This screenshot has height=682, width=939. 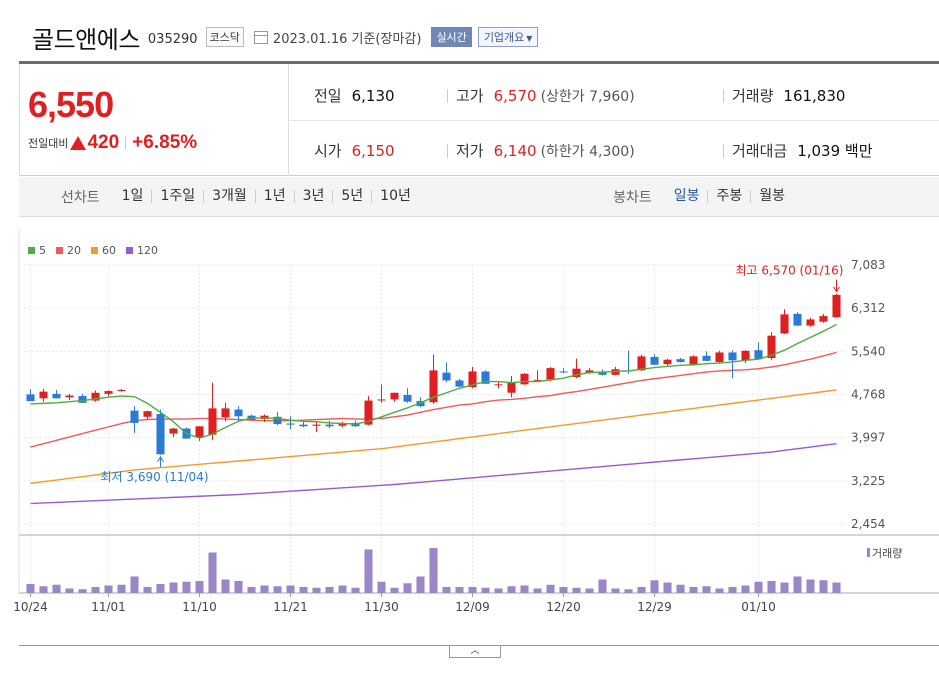 I want to click on prev-close-value: 6,130, so click(x=373, y=95).